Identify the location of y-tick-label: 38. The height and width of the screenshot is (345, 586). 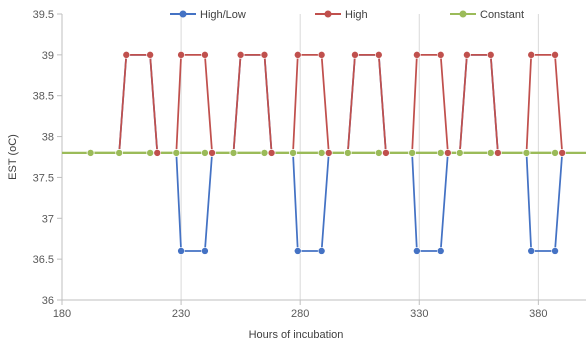
(48, 138).